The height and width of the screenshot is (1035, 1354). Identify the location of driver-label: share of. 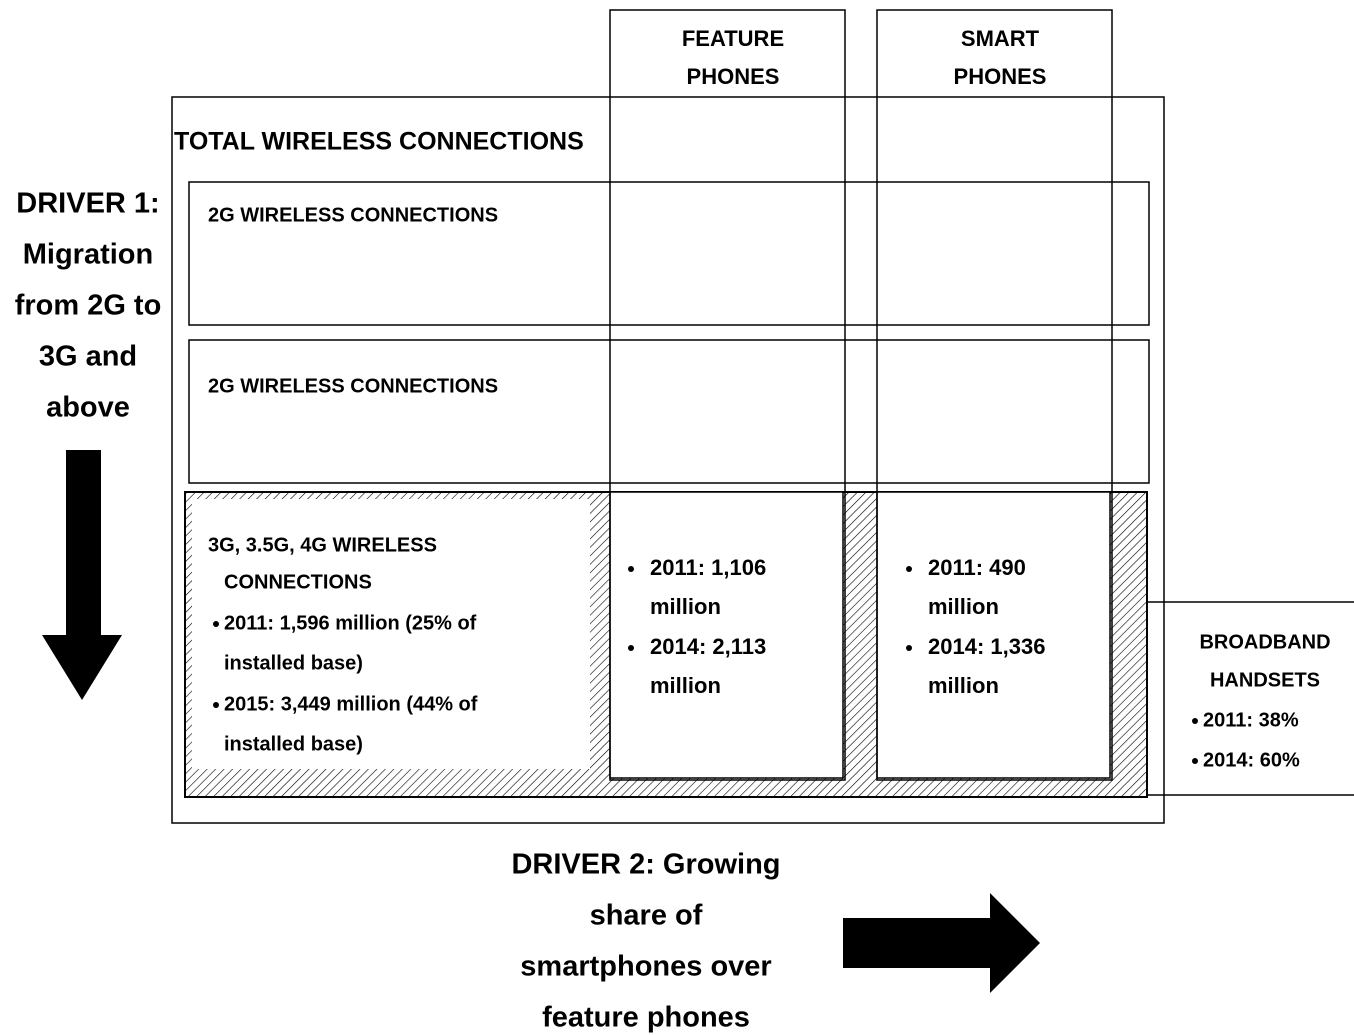
(646, 916).